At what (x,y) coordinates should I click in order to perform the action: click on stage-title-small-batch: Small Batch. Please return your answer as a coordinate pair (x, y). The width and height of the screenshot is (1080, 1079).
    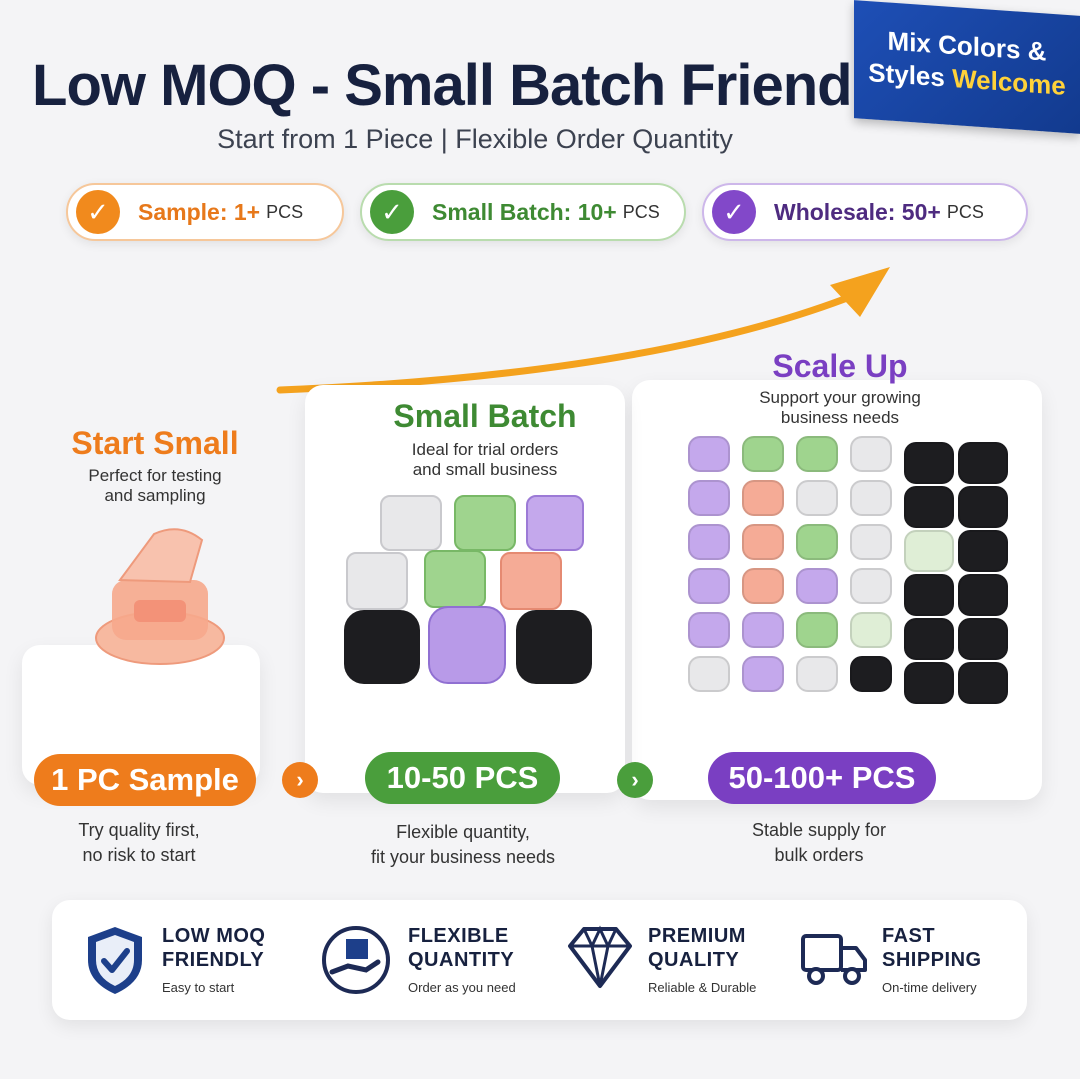
    Looking at the image, I should click on (485, 416).